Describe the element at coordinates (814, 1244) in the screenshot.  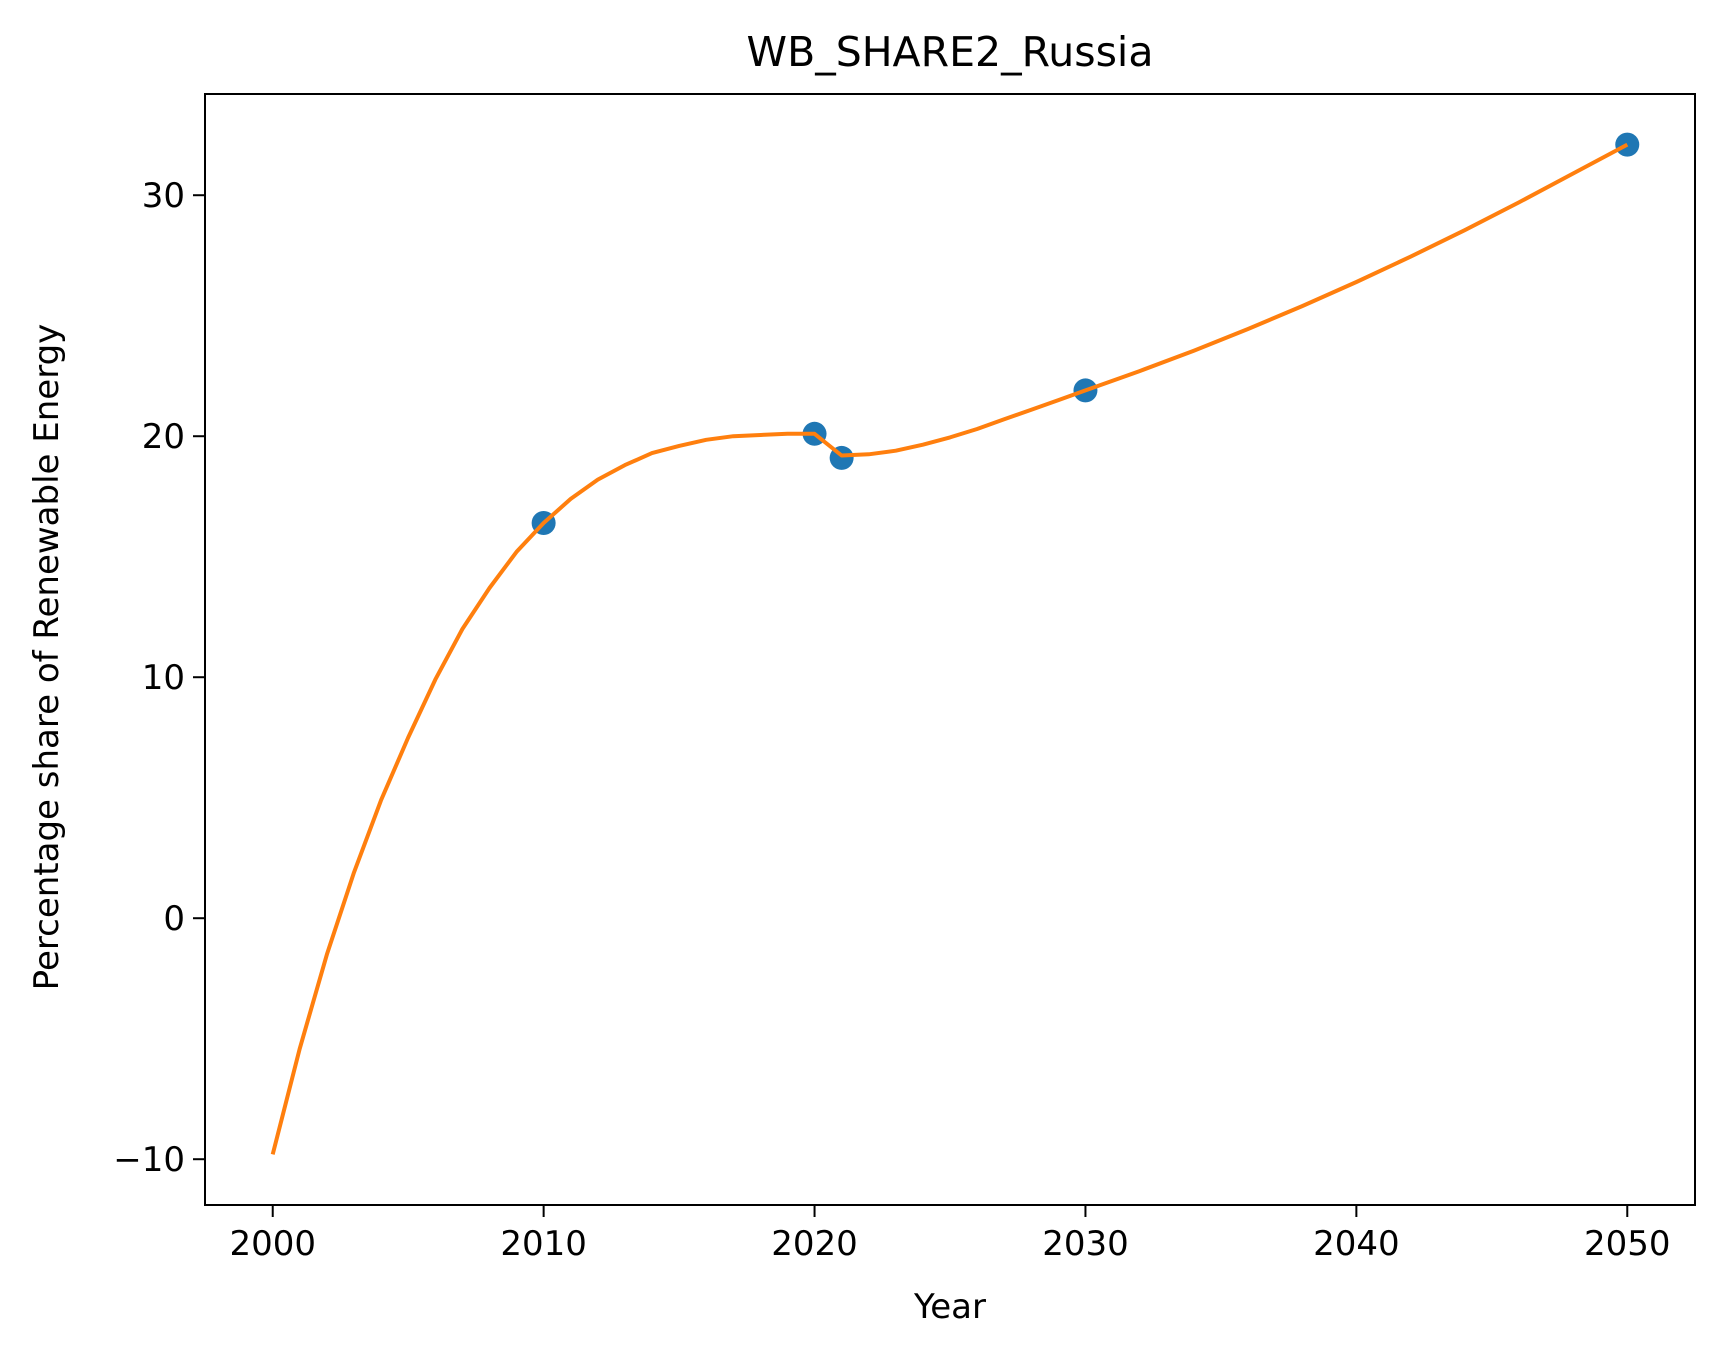
I see `x-tick-label: 2020` at that location.